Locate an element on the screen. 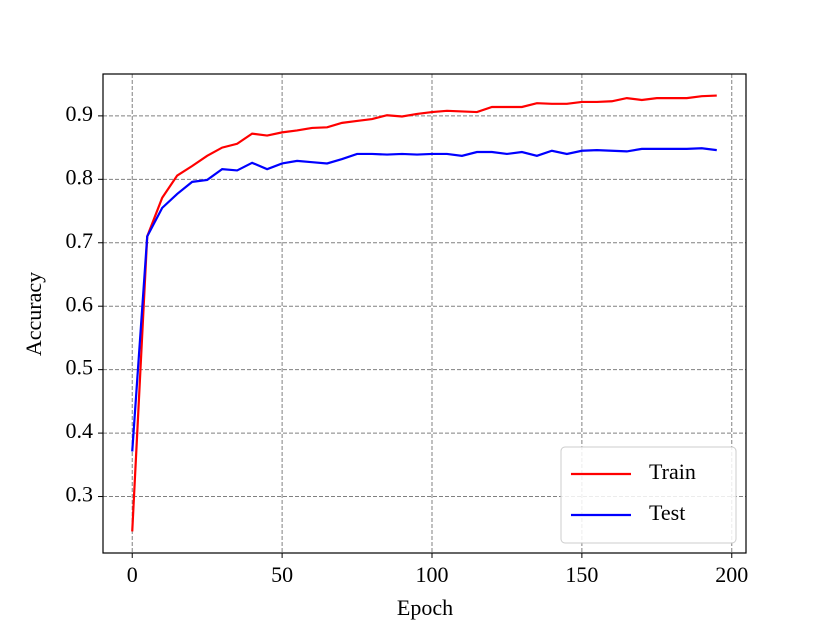  x-tick-label: 0 is located at coordinates (132, 574).